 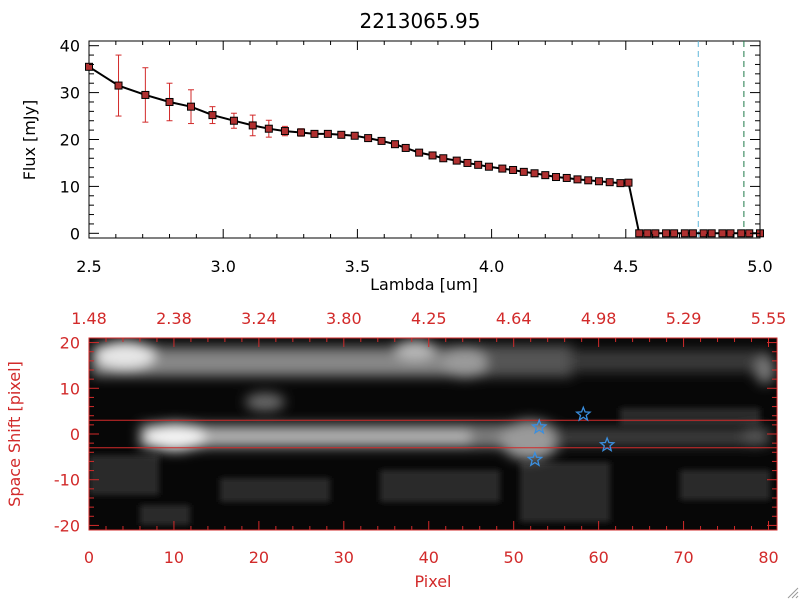 What do you see at coordinates (431, 544) in the screenshot?
I see `pixel-axis-ticks: 0 10 20 30 40 50 60 70 80` at bounding box center [431, 544].